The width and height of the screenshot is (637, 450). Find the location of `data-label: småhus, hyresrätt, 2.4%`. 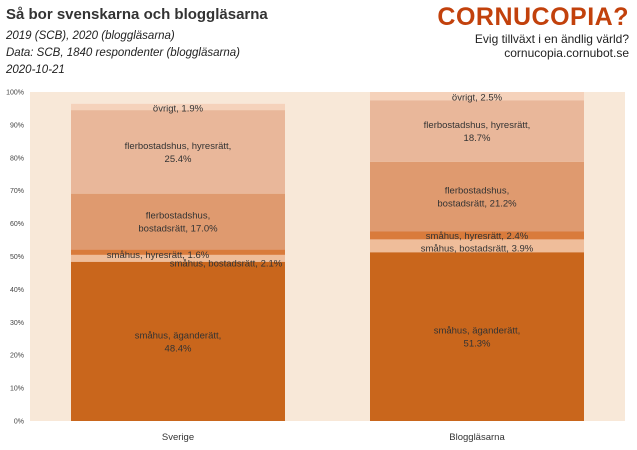

data-label: småhus, hyresrätt, 2.4% is located at coordinates (477, 236).